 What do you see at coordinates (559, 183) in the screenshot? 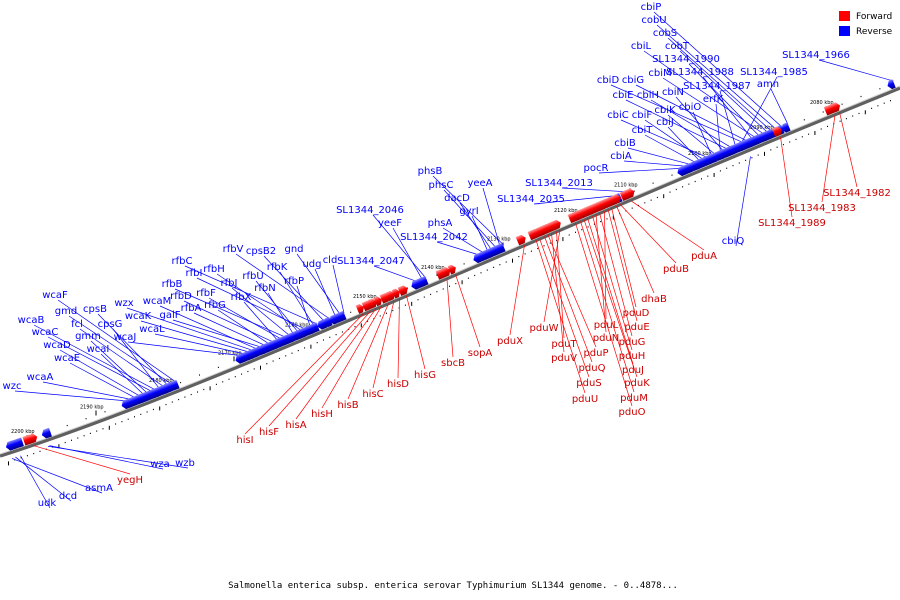
I see `reverse-gene-label: SL1344_2013` at bounding box center [559, 183].